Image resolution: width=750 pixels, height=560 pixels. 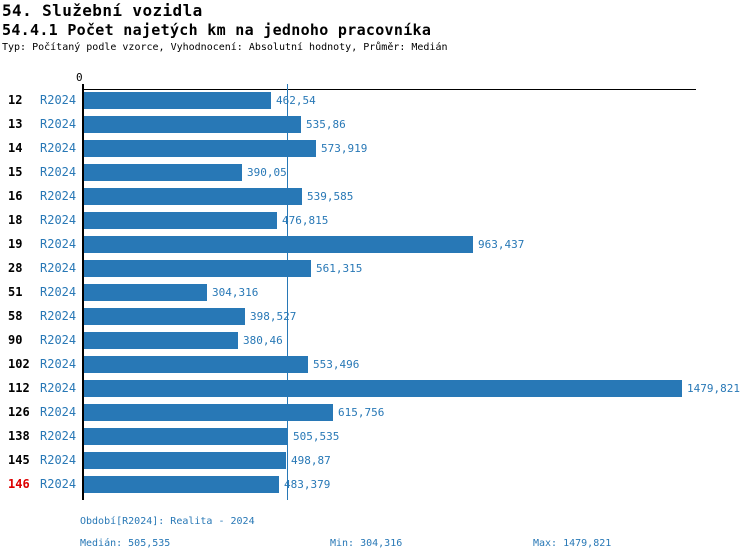 I want to click on min-stat-label: Min: 304,316, so click(x=366, y=543).